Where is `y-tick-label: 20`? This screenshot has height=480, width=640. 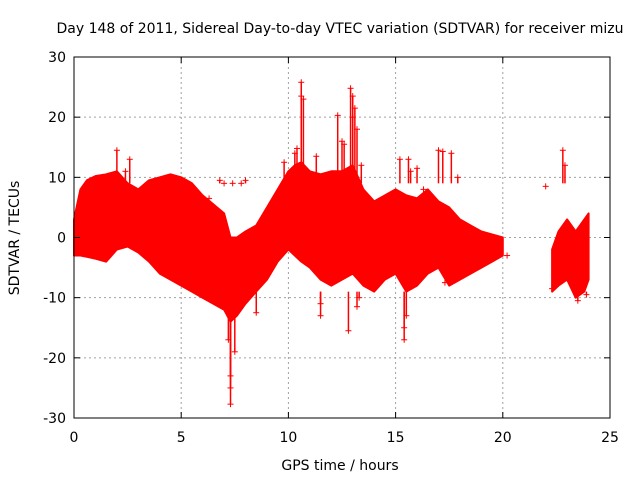 y-tick-label: 20 is located at coordinates (57, 118).